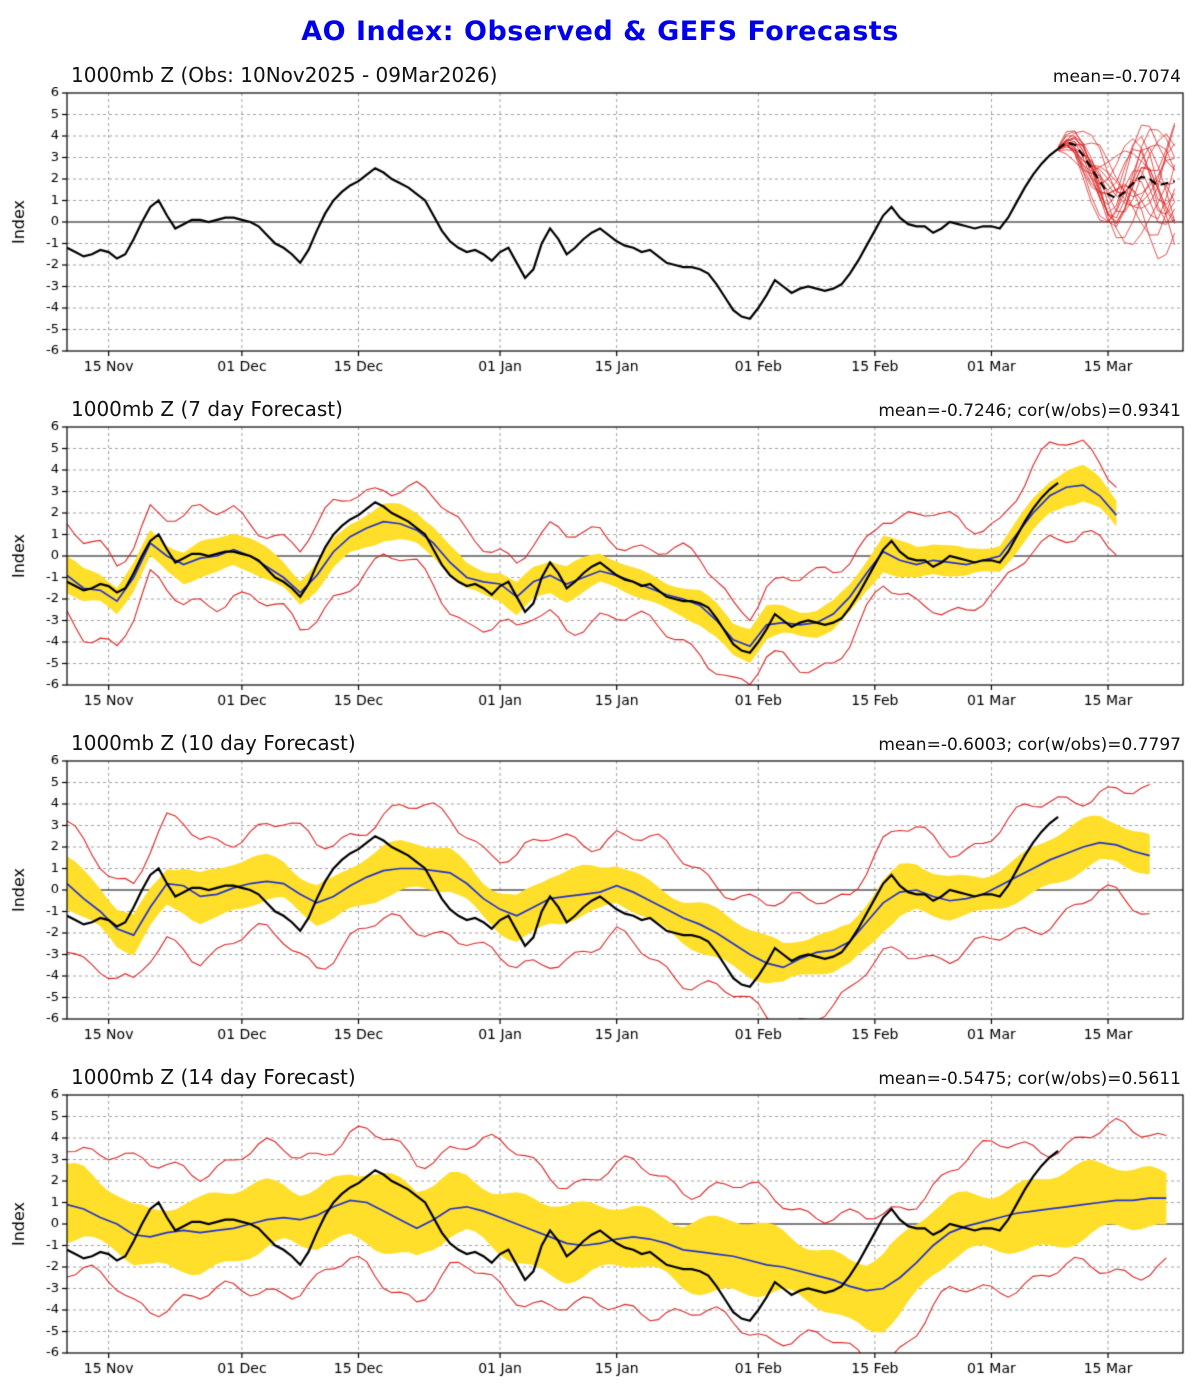 The width and height of the screenshot is (1200, 1400). What do you see at coordinates (207, 409) in the screenshot?
I see `panel-title: 1000mb Z (7 day Forecast)` at bounding box center [207, 409].